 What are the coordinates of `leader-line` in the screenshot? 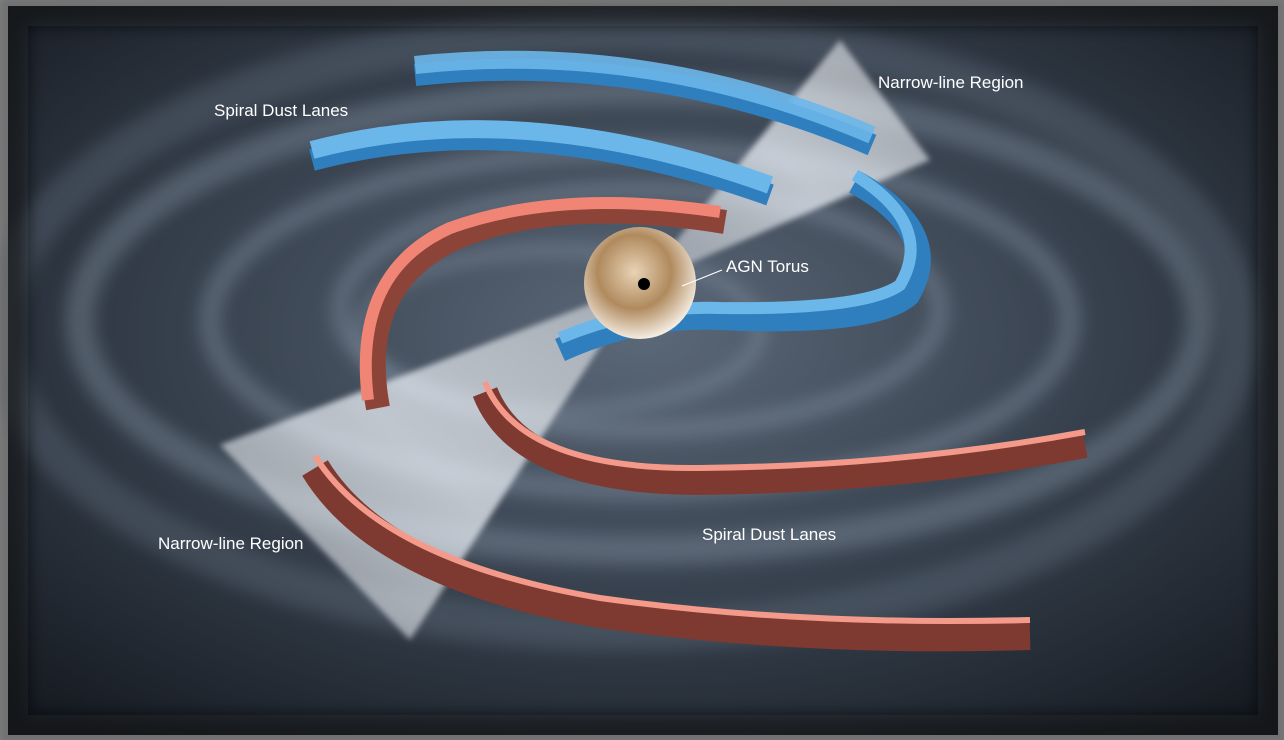 It's located at (702, 278).